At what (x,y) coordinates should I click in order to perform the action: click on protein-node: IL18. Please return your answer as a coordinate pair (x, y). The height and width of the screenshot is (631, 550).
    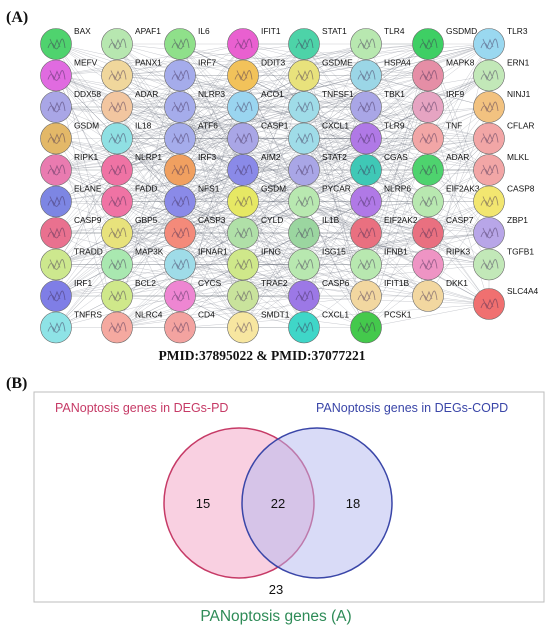
    Looking at the image, I should click on (126, 138).